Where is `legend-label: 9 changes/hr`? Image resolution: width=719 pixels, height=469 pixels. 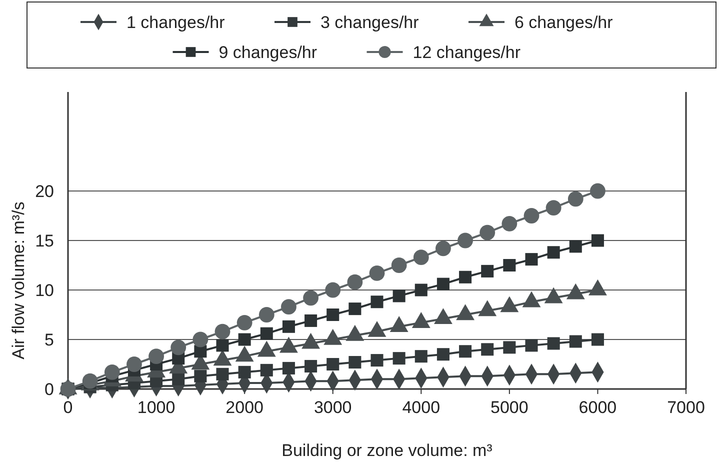 legend-label: 9 changes/hr is located at coordinates (268, 52).